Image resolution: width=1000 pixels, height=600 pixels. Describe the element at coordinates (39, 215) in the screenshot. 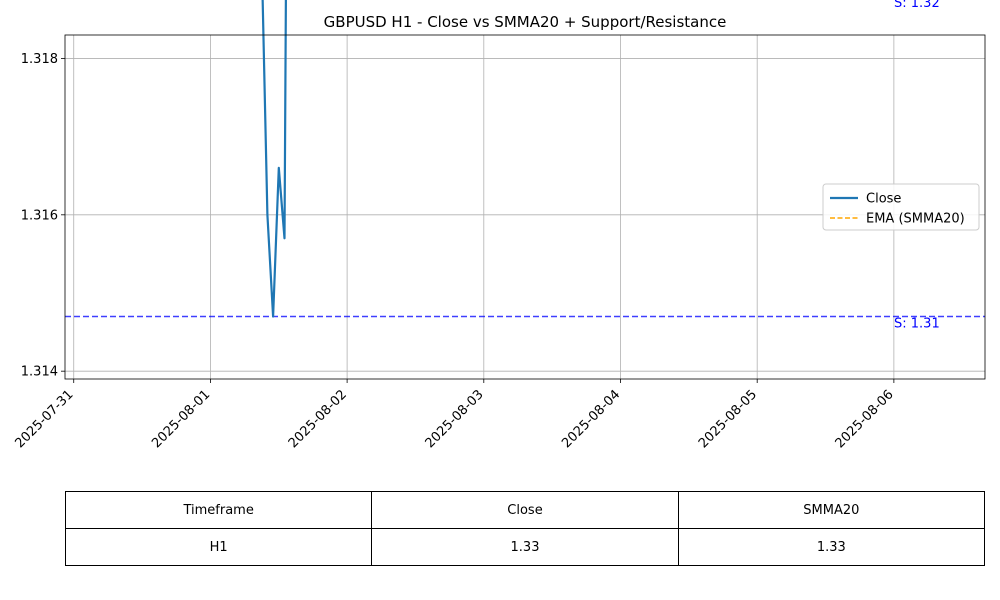

I see `y-tick-label: 1.316` at that location.